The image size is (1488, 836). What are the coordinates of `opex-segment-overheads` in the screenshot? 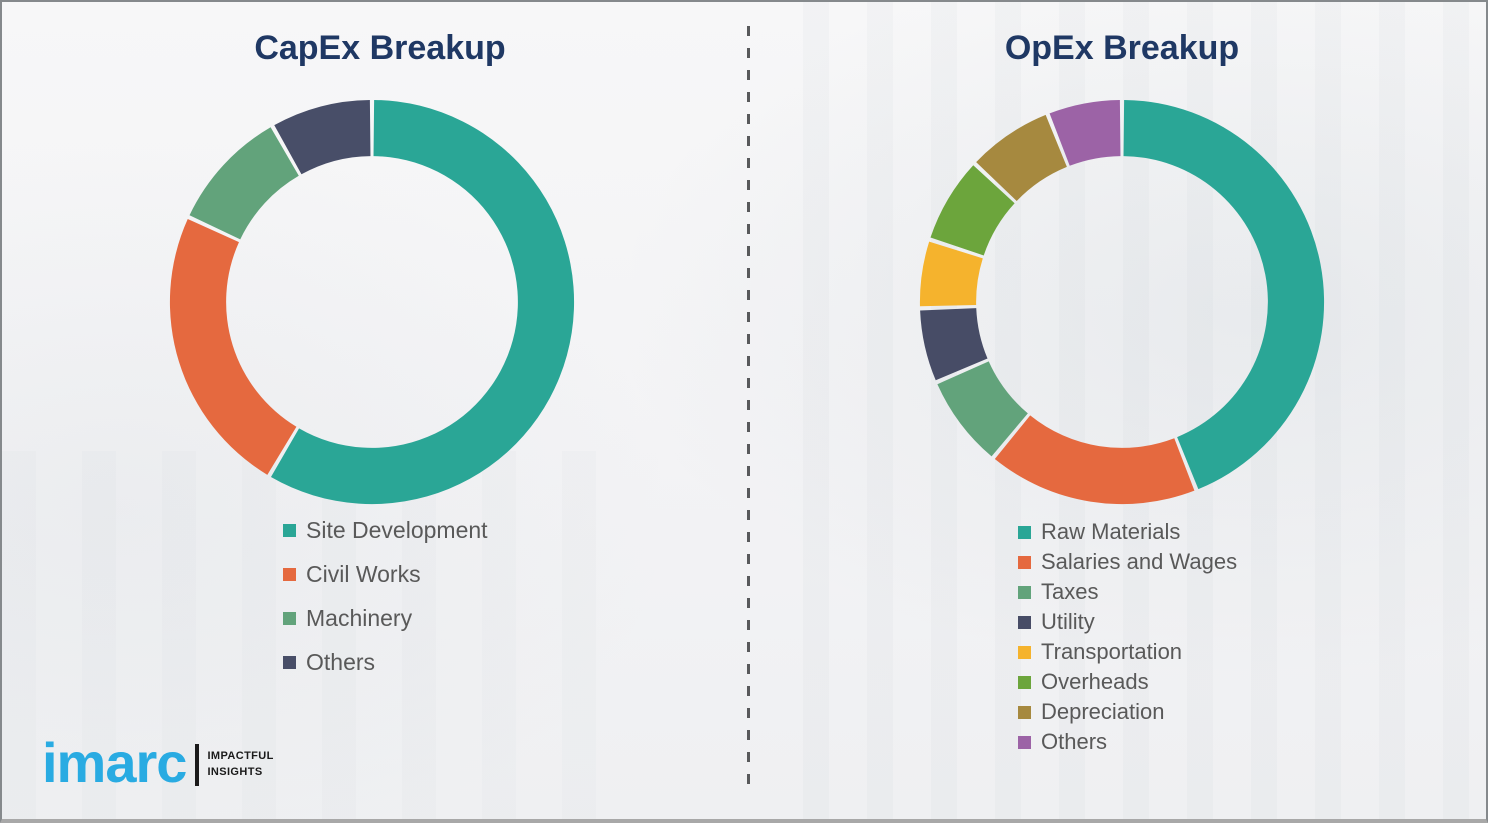 It's located at (972, 210).